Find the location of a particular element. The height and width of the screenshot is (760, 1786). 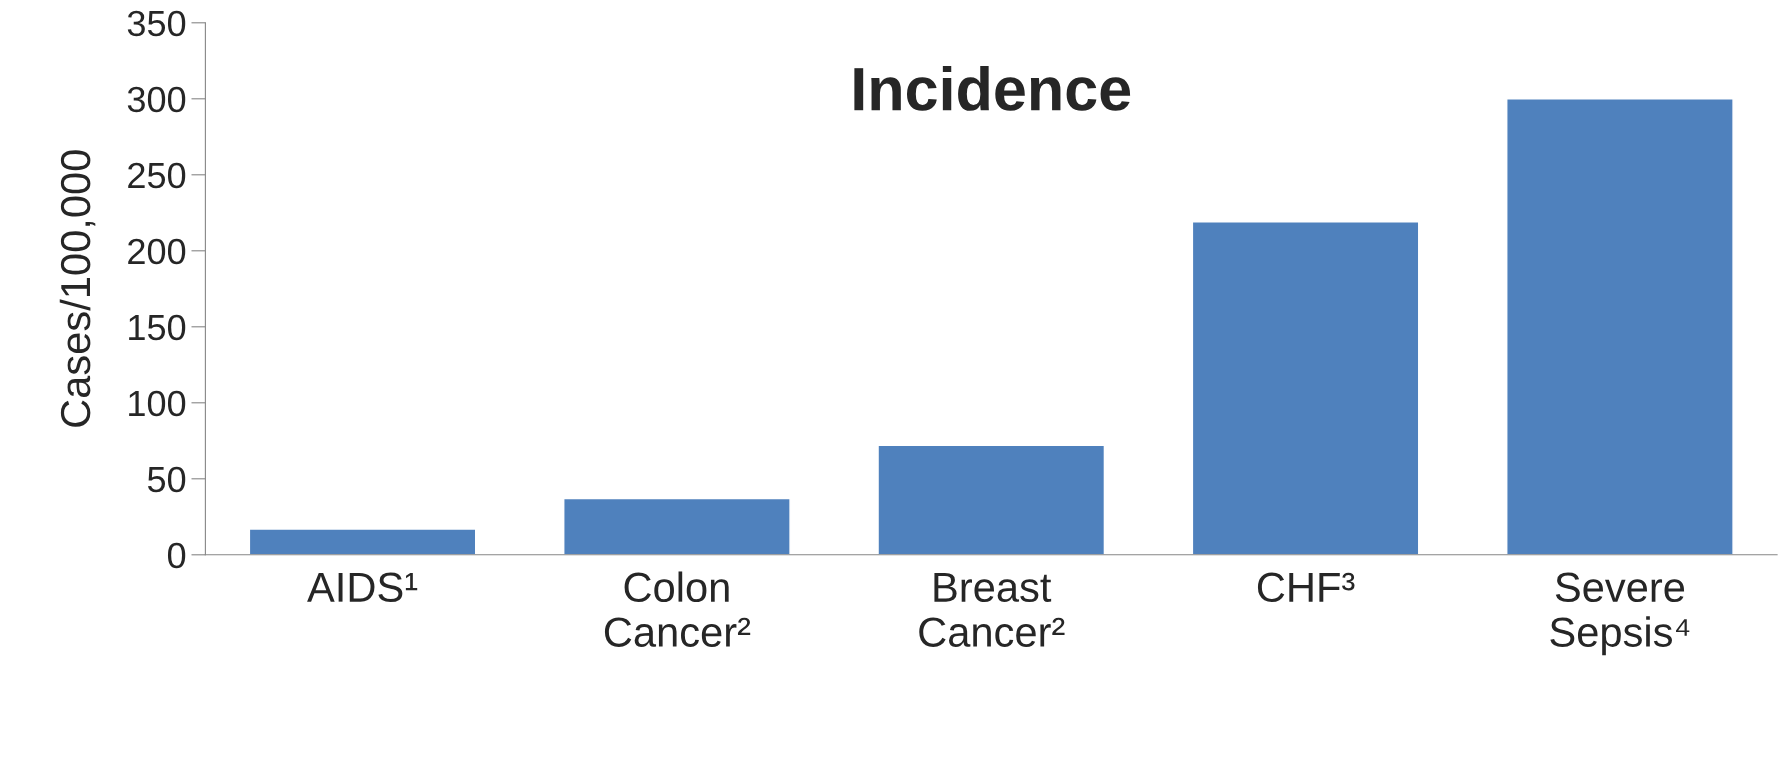

y-tick-label: 150 is located at coordinates (157, 327).